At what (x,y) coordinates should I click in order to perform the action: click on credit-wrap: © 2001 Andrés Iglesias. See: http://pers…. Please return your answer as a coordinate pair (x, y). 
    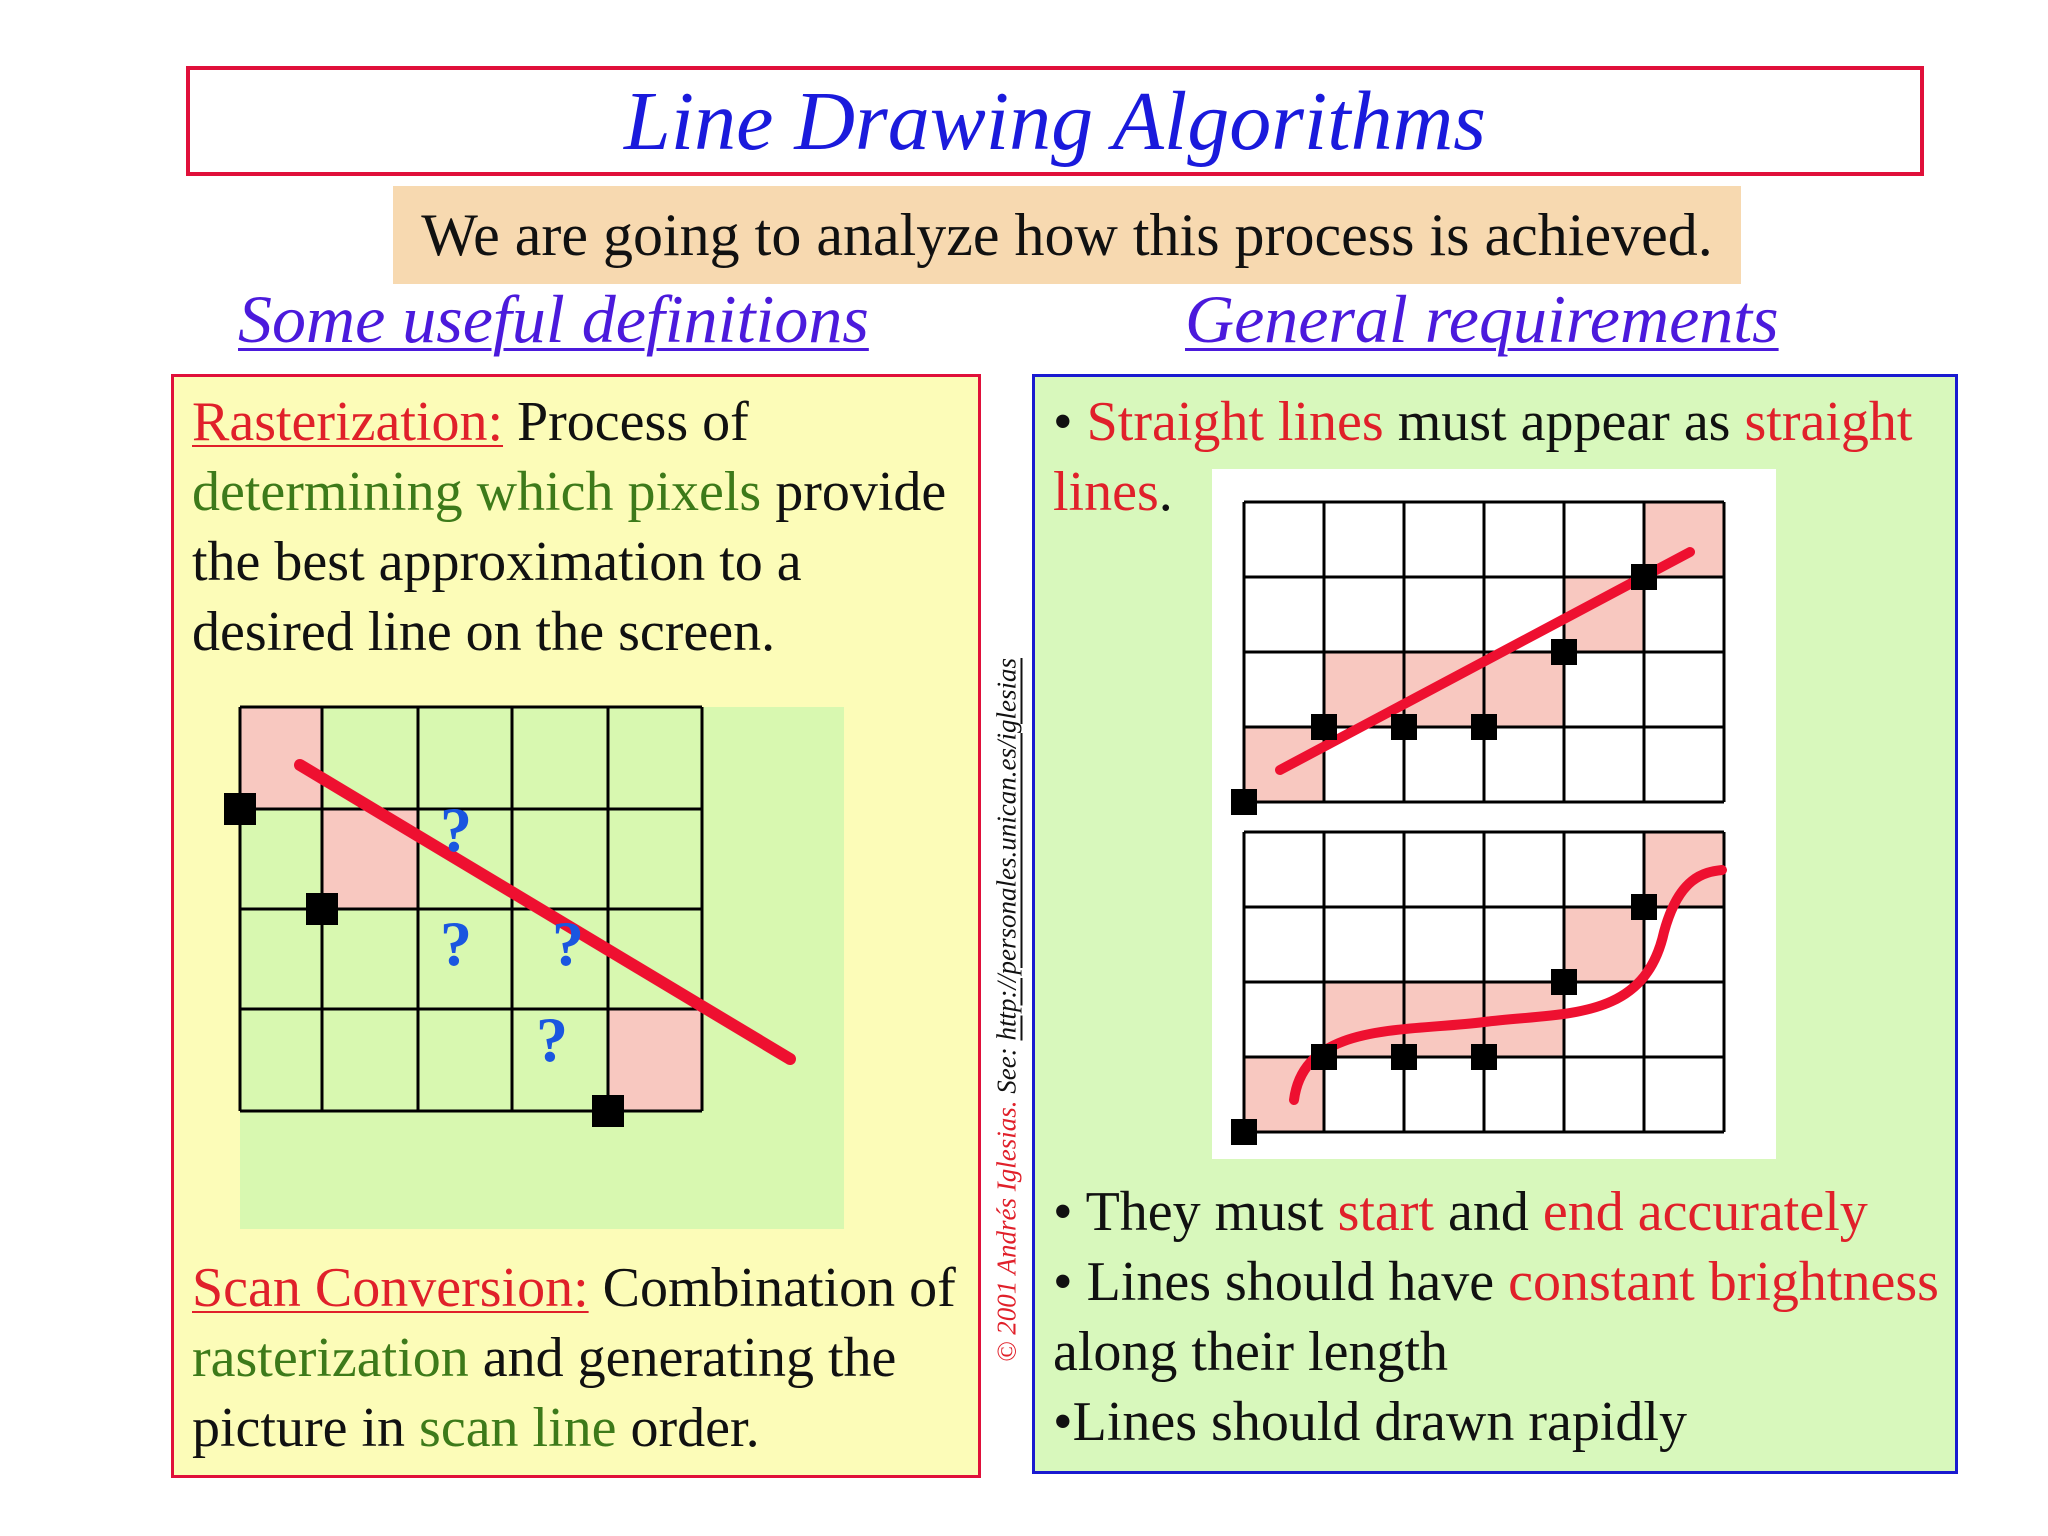
    Looking at the image, I should click on (1007, 1010).